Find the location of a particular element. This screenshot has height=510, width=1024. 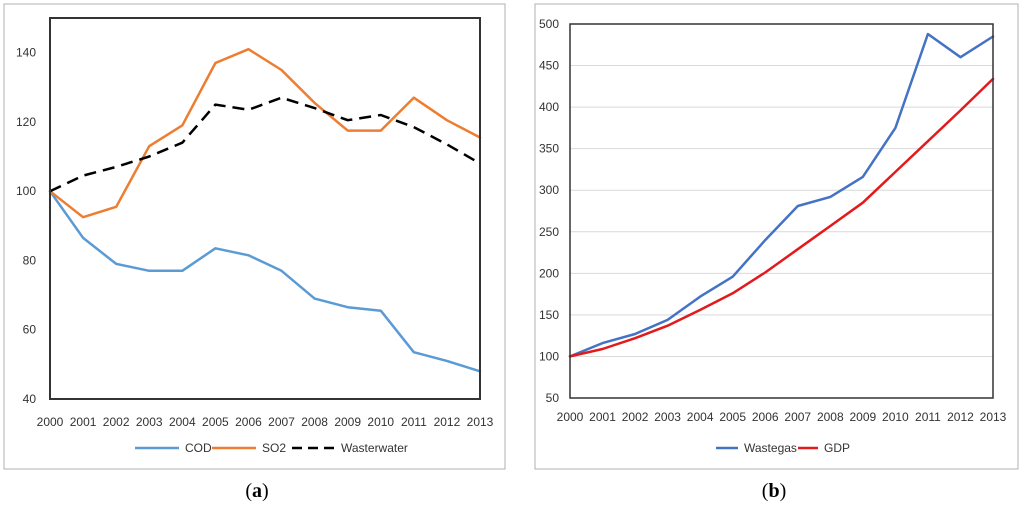

chart-a-x-tick-label: 2000 is located at coordinates (50, 422).